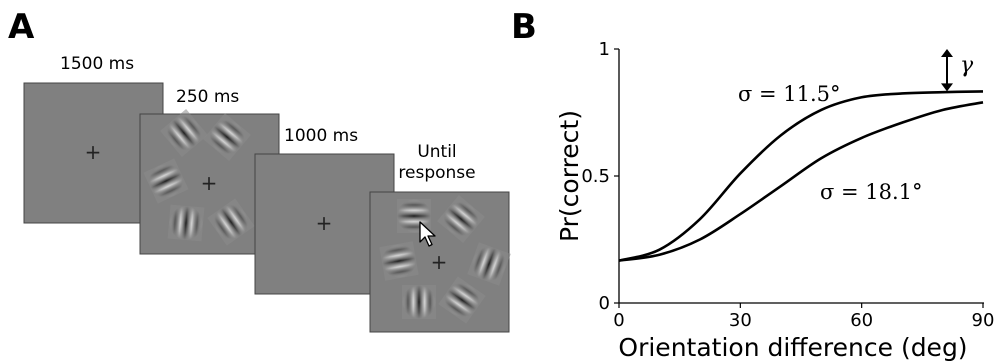  I want to click on x-tick-label: 0, so click(618, 320).